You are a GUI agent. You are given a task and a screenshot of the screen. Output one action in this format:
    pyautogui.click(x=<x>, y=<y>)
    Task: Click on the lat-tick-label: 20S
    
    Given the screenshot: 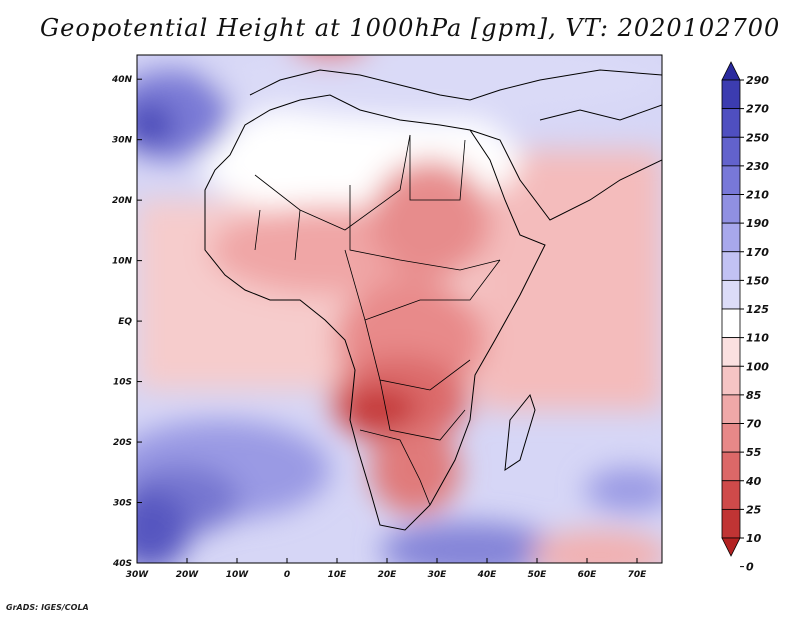 What is the action you would take?
    pyautogui.click(x=122, y=443)
    